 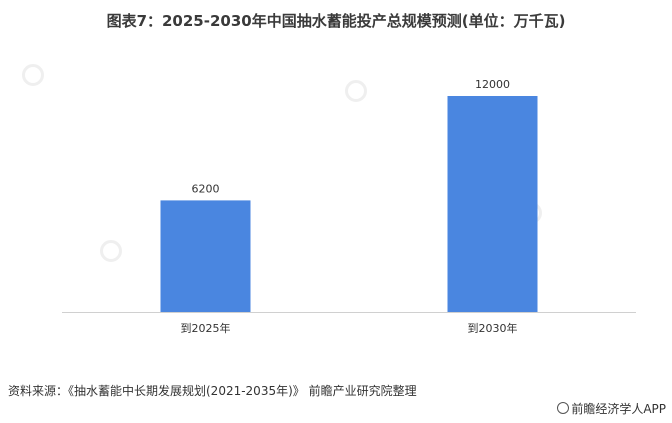 What do you see at coordinates (618, 409) in the screenshot?
I see `brand-name: 前瞻经济学人APP` at bounding box center [618, 409].